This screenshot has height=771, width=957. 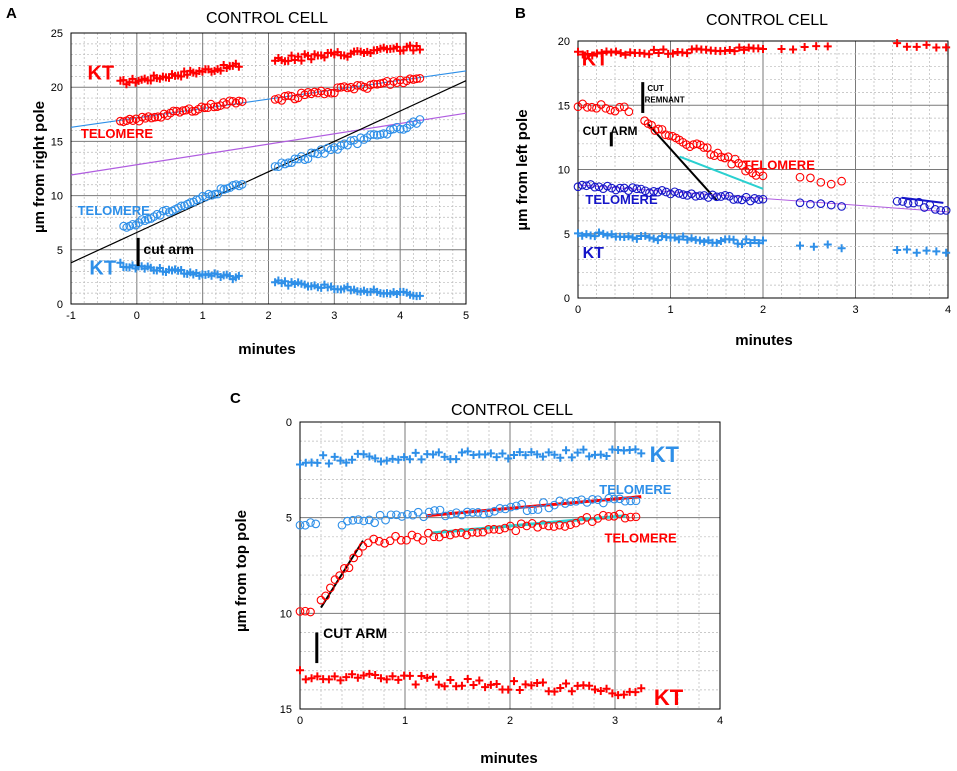 What do you see at coordinates (720, 721) in the screenshot?
I see `x-tick-label: 4` at bounding box center [720, 721].